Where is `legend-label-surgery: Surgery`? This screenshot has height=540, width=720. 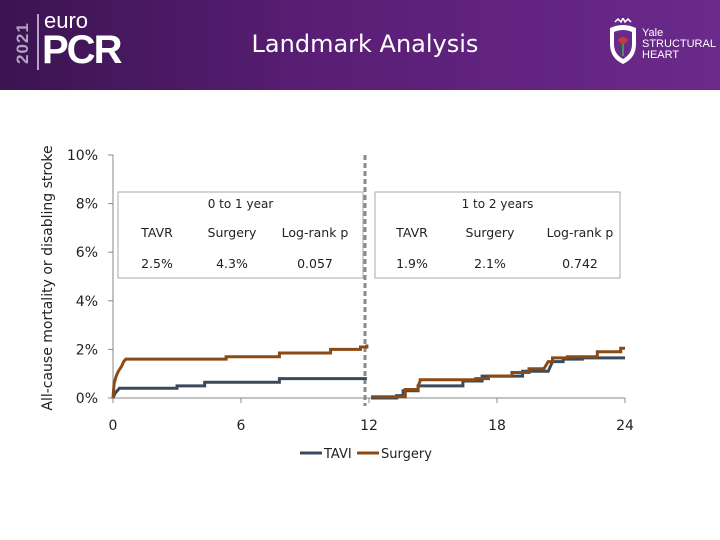
legend-label-surgery: Surgery is located at coordinates (406, 454).